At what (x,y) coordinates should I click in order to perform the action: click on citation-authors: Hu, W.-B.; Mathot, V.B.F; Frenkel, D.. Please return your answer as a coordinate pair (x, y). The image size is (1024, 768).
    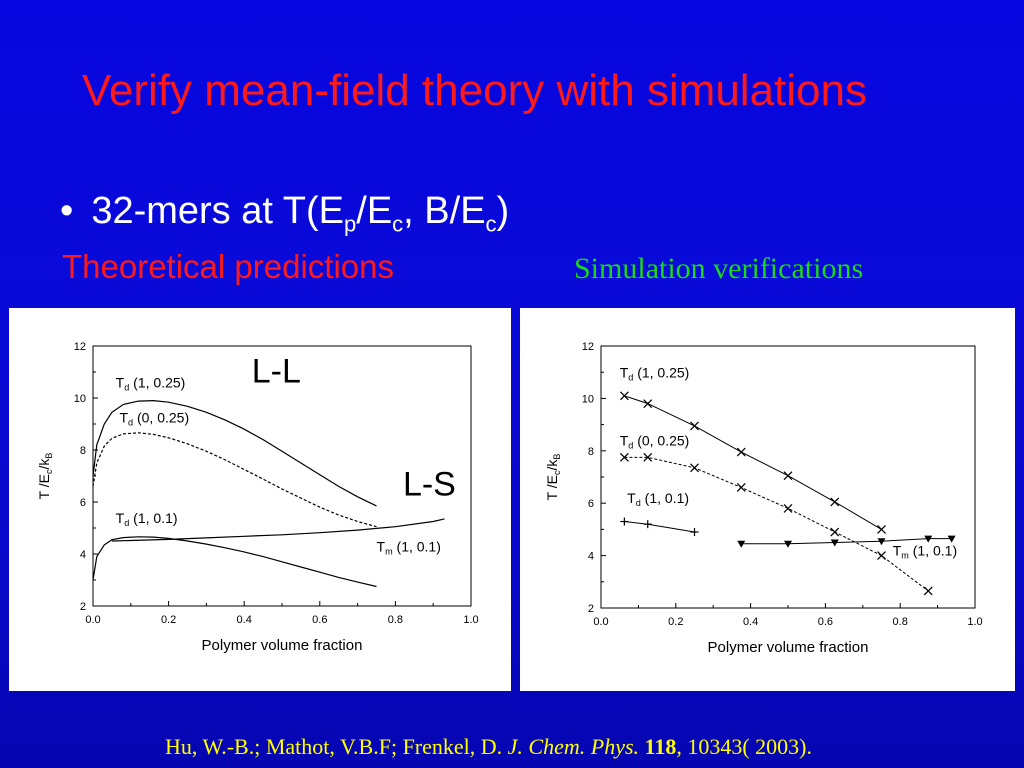
    Looking at the image, I should click on (334, 746).